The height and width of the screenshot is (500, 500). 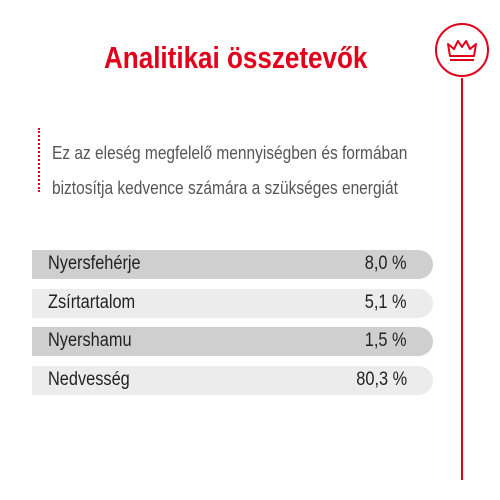 What do you see at coordinates (386, 302) in the screenshot?
I see `row-value: 5,1 %` at bounding box center [386, 302].